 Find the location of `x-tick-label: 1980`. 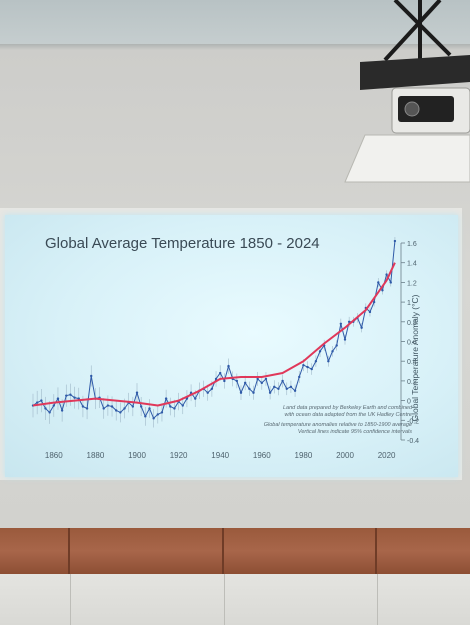

x-tick-label: 1980 is located at coordinates (304, 455).